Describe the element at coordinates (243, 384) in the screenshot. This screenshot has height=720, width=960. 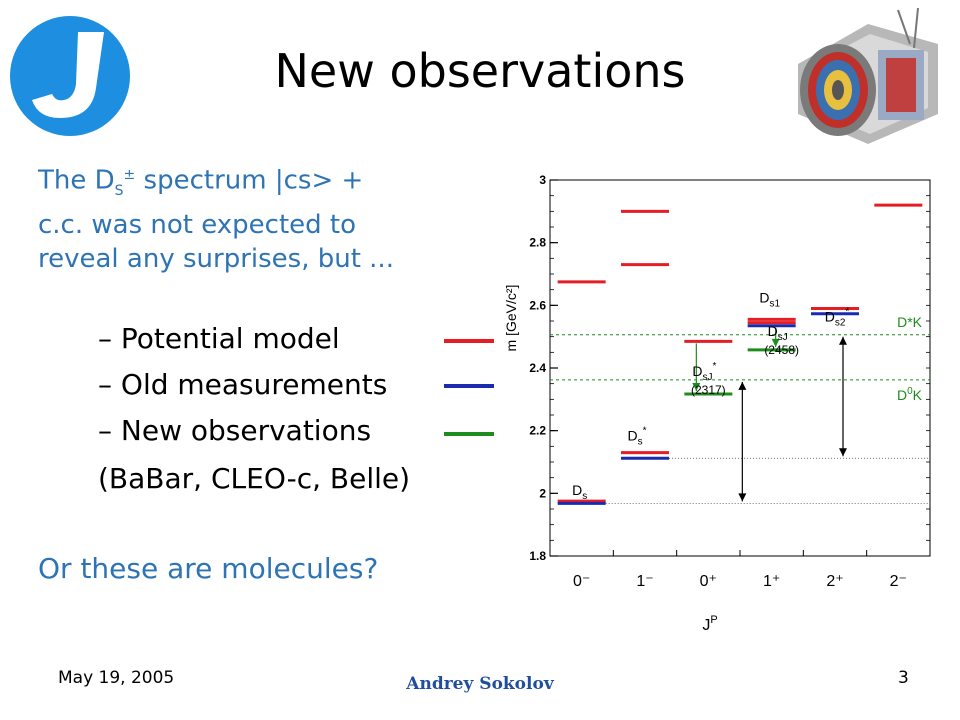
I see `legend-old-measurements: – Old measurements` at that location.